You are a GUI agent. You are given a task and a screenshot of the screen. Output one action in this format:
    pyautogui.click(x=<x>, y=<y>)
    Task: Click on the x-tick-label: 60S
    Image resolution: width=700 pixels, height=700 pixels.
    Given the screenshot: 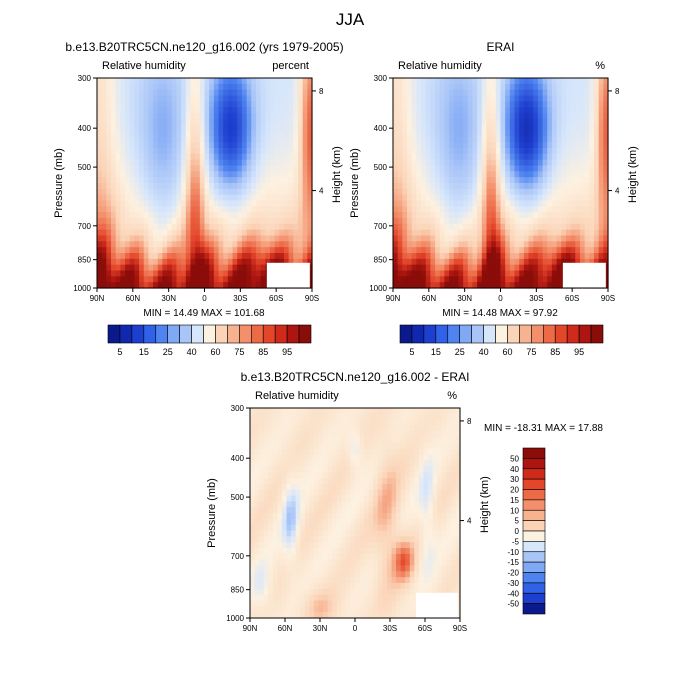 What is the action you would take?
    pyautogui.click(x=276, y=298)
    